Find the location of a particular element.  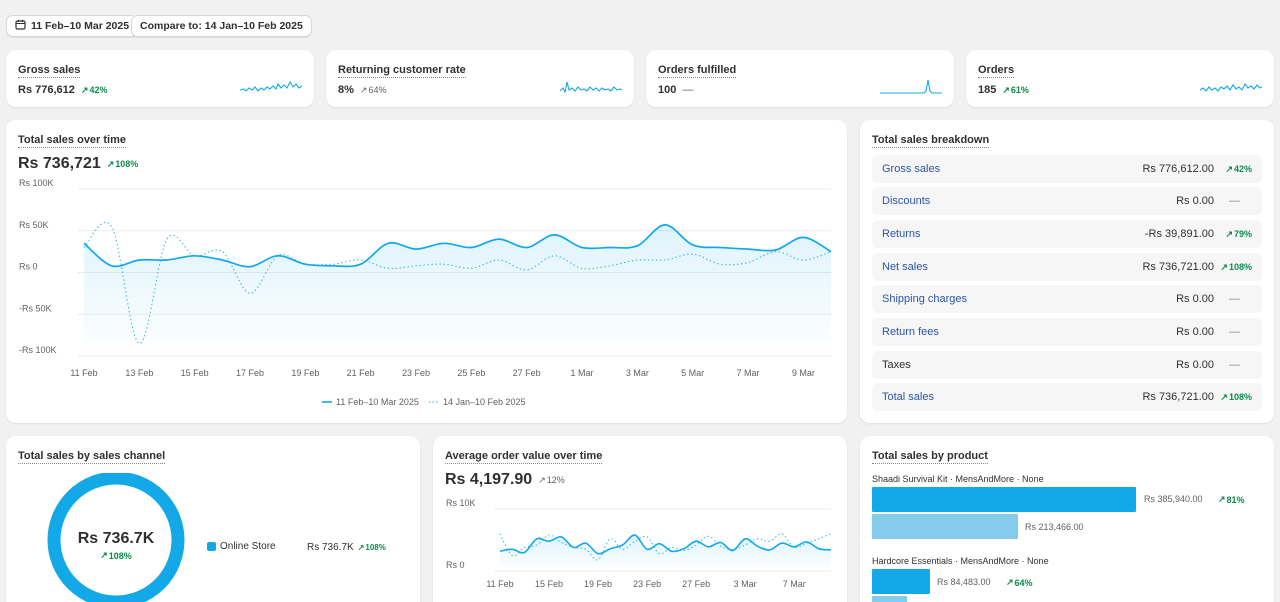

breakdown-row: Taxes Rs 0.00 — is located at coordinates (1067, 365).